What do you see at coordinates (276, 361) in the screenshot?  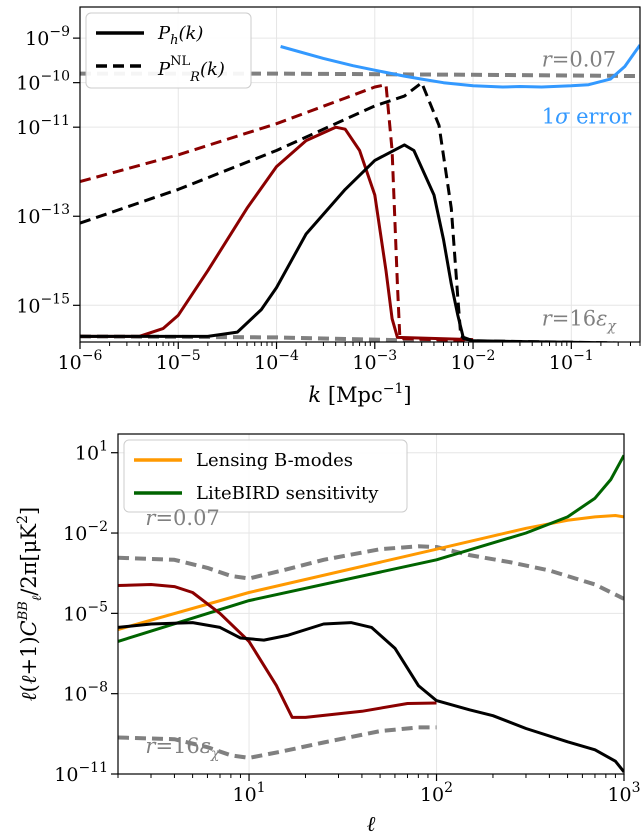 I see `x-tick-label: 10⁻⁴` at bounding box center [276, 361].